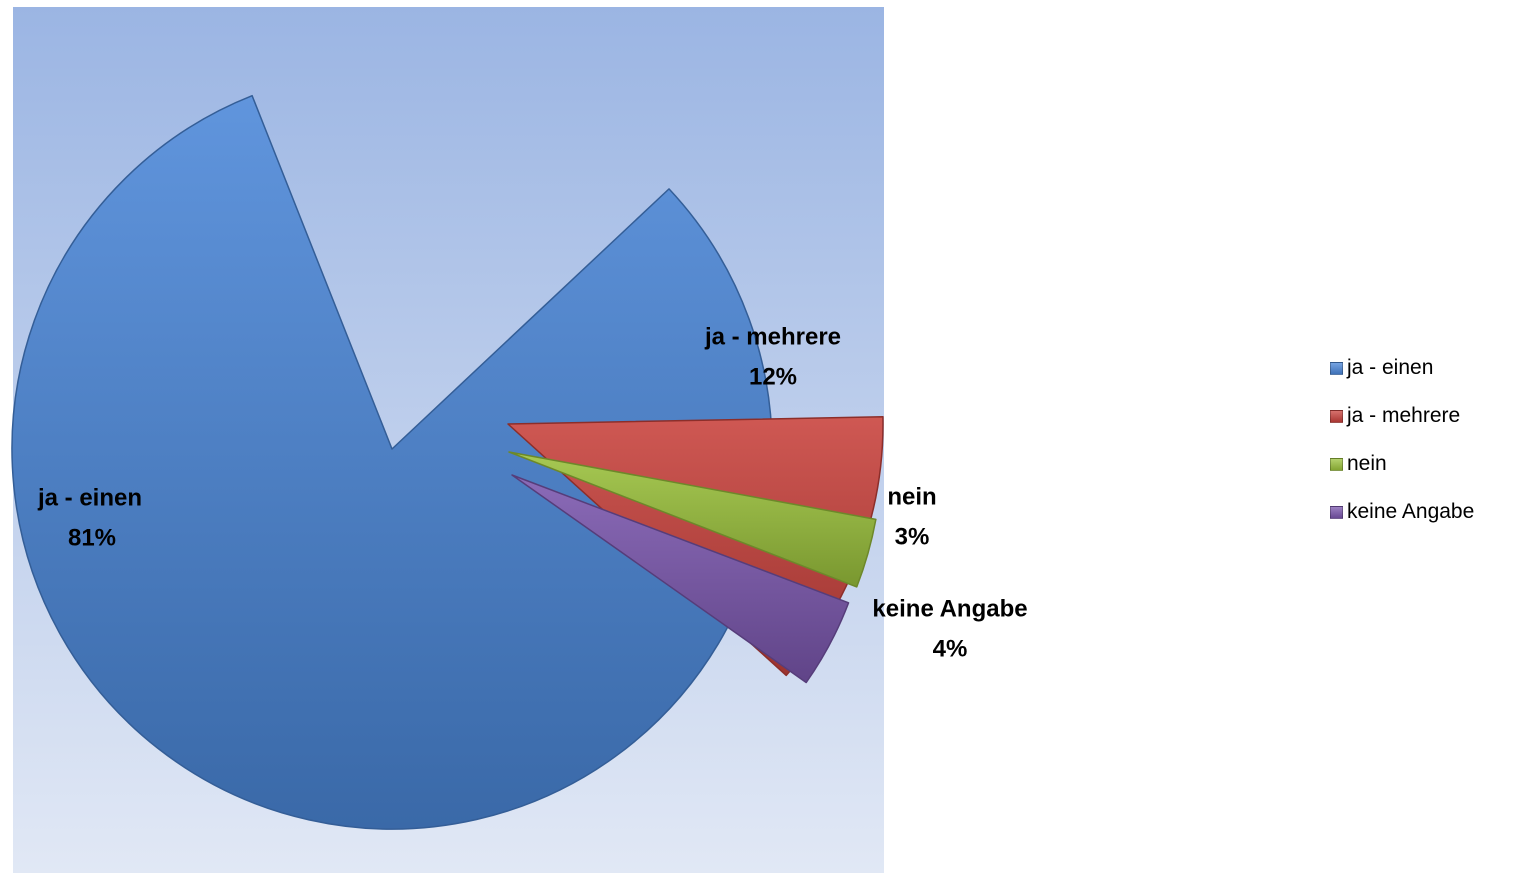 Image resolution: width=1517 pixels, height=873 pixels. Describe the element at coordinates (772, 336) in the screenshot. I see `data-label-category: ja - mehrere` at that location.